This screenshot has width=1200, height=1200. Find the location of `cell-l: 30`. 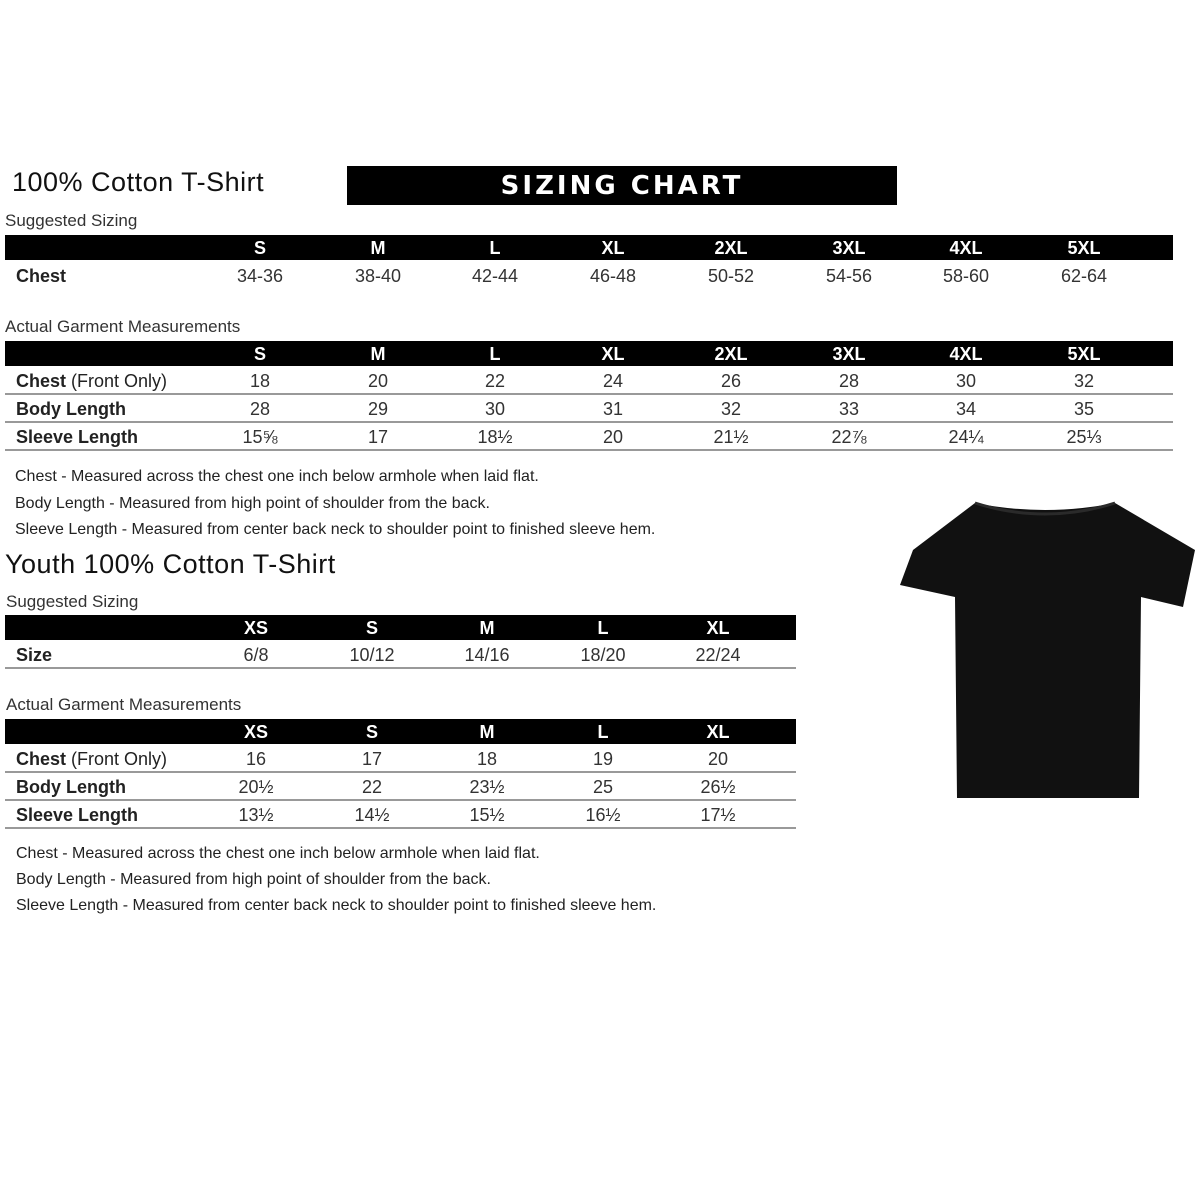

cell-l: 30 is located at coordinates (495, 409).